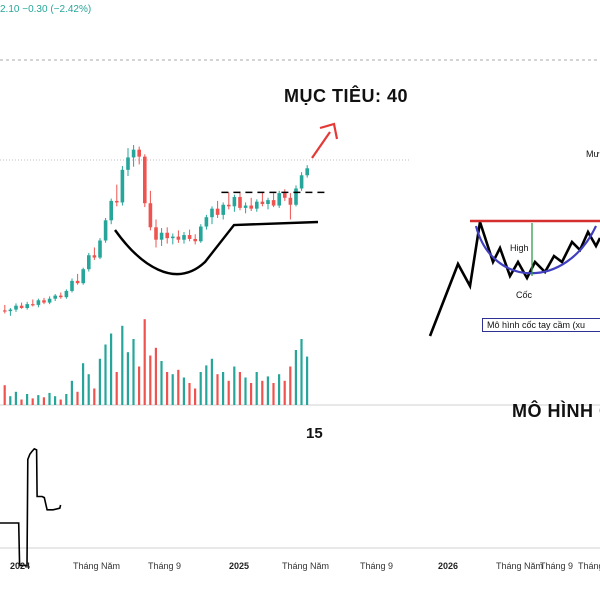 This screenshot has height=600, width=600. I want to click on cup-handle-inset-diagram, so click(514, 278).